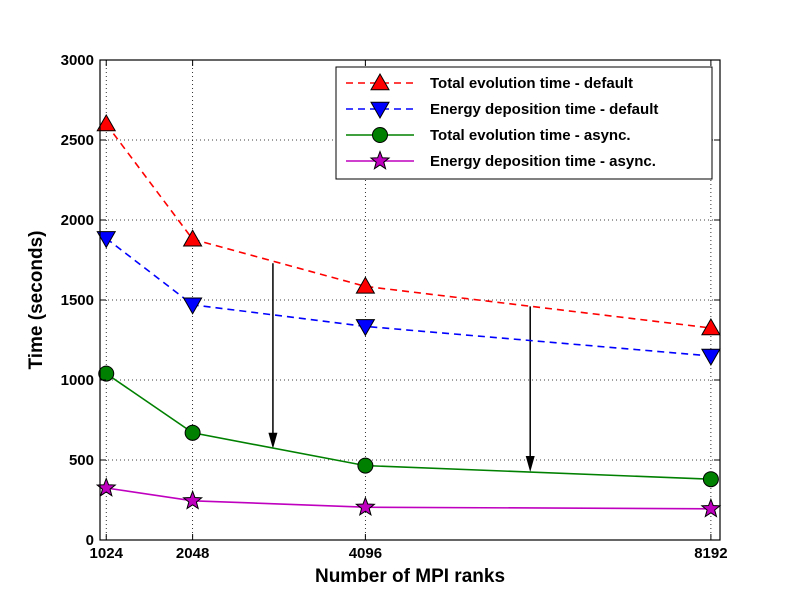  What do you see at coordinates (543, 161) in the screenshot?
I see `legend-label: Energy deposition time - async.` at bounding box center [543, 161].